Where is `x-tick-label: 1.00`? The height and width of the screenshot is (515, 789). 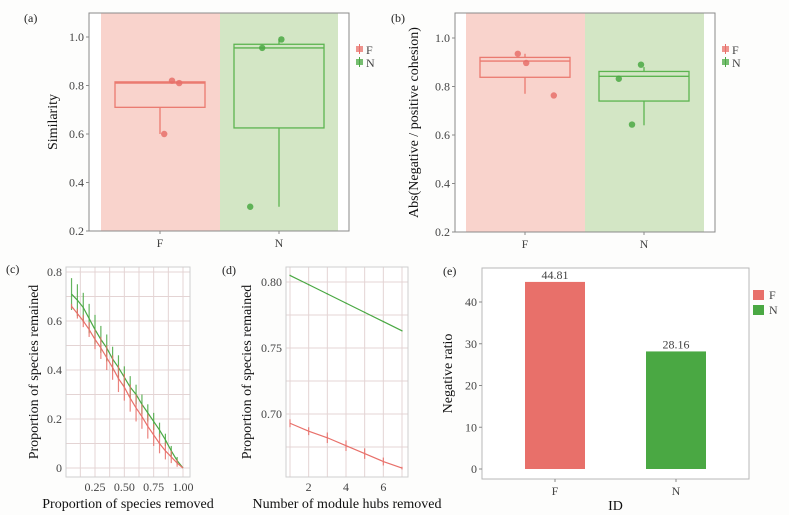 x-tick-label: 1.00 is located at coordinates (183, 487).